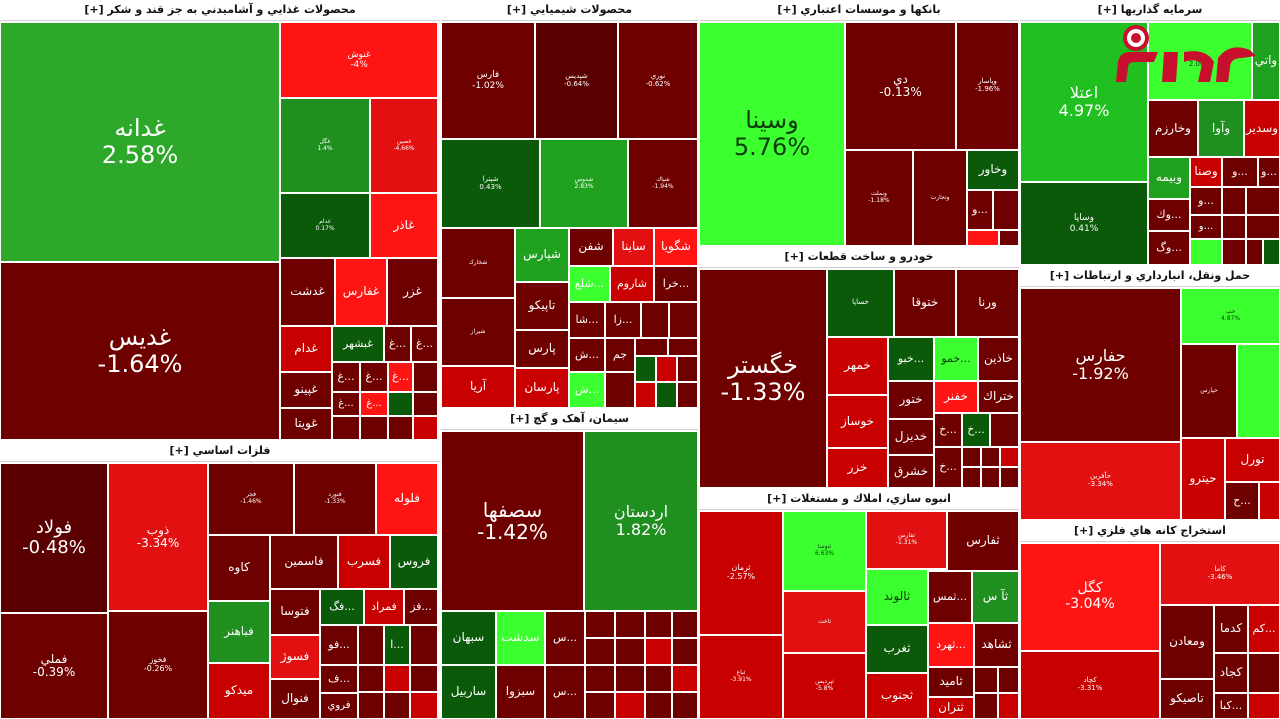  I want to click on stock-tile: خديزل, so click(911, 437).